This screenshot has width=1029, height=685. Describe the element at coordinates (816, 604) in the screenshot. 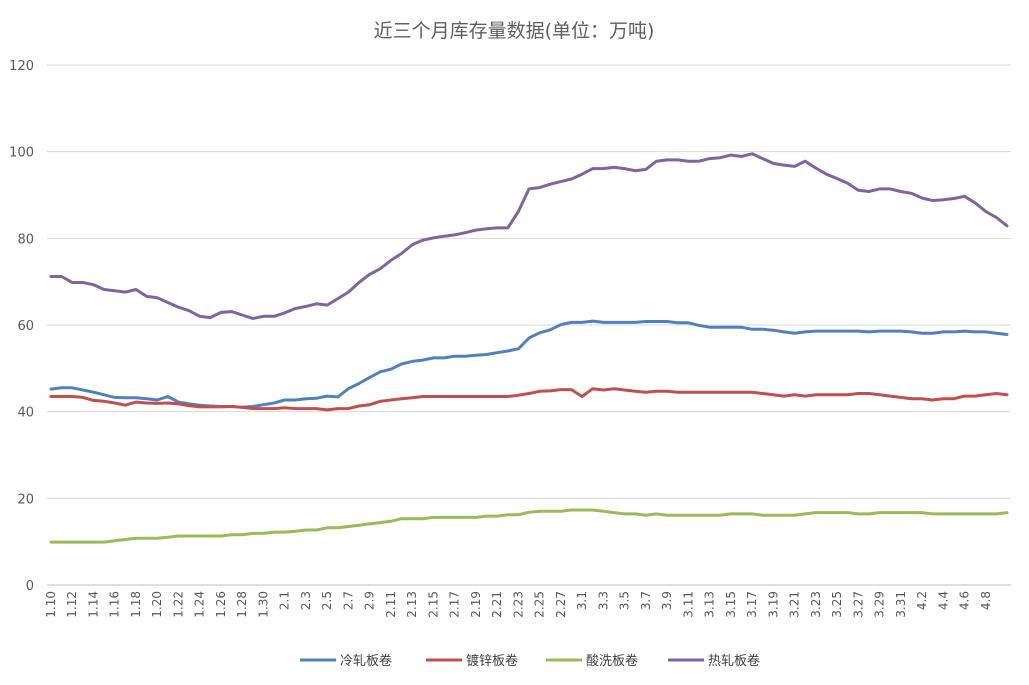

I see `x-tick-label: 3.23` at that location.